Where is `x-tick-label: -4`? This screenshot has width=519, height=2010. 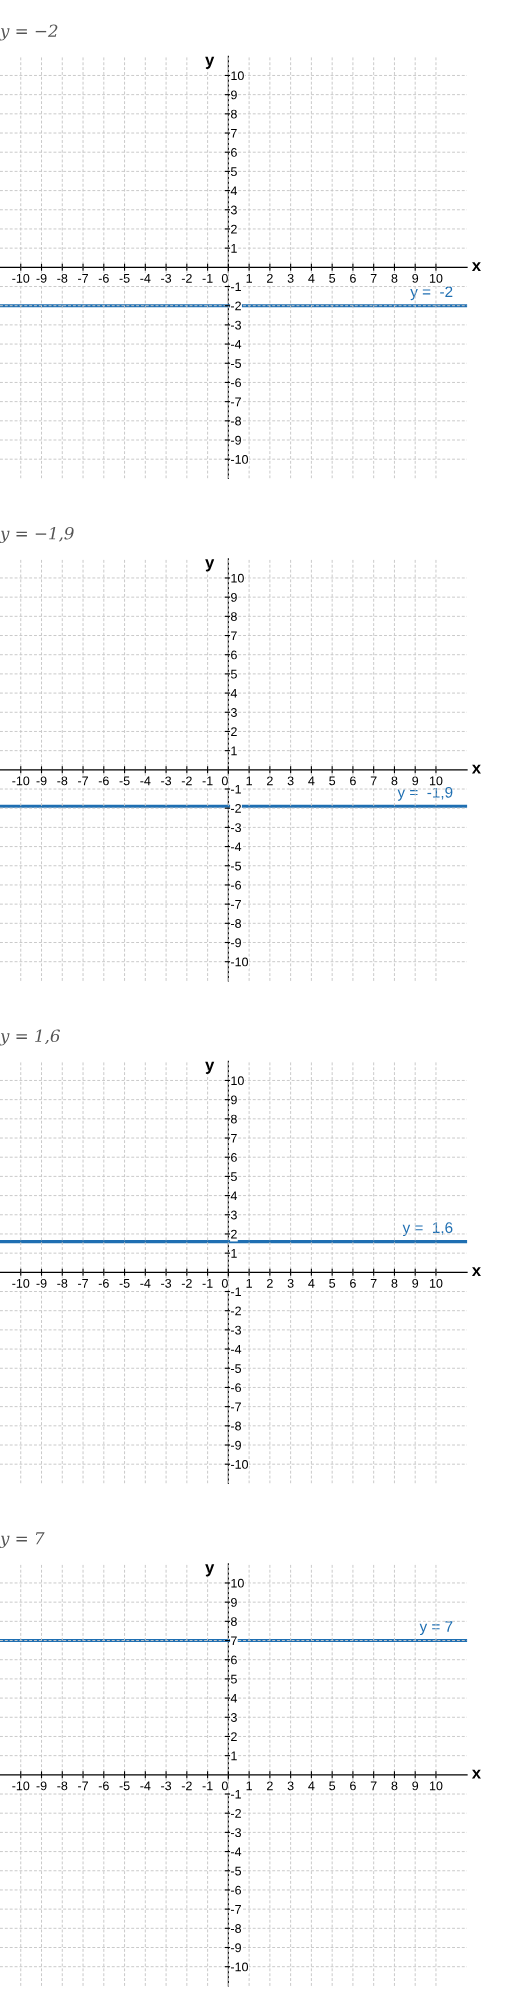
x-tick-label: -4 is located at coordinates (145, 1283).